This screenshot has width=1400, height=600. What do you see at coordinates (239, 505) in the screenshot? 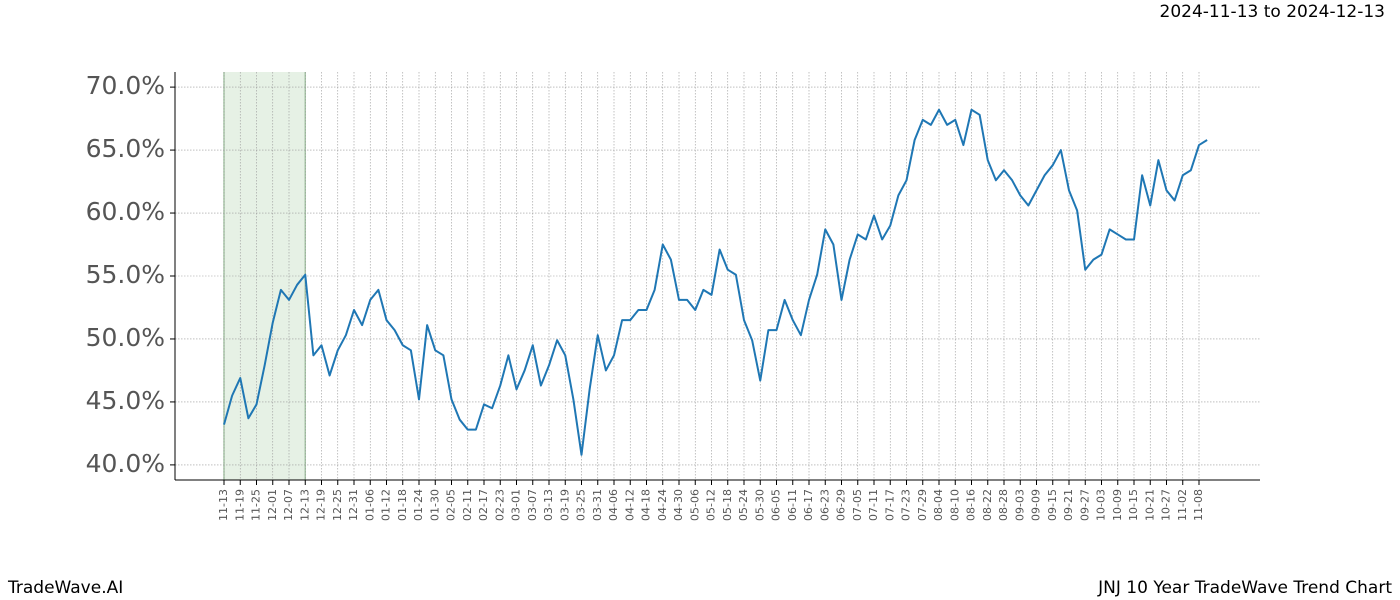
I see `x-tick-label: 11-19` at bounding box center [239, 505].